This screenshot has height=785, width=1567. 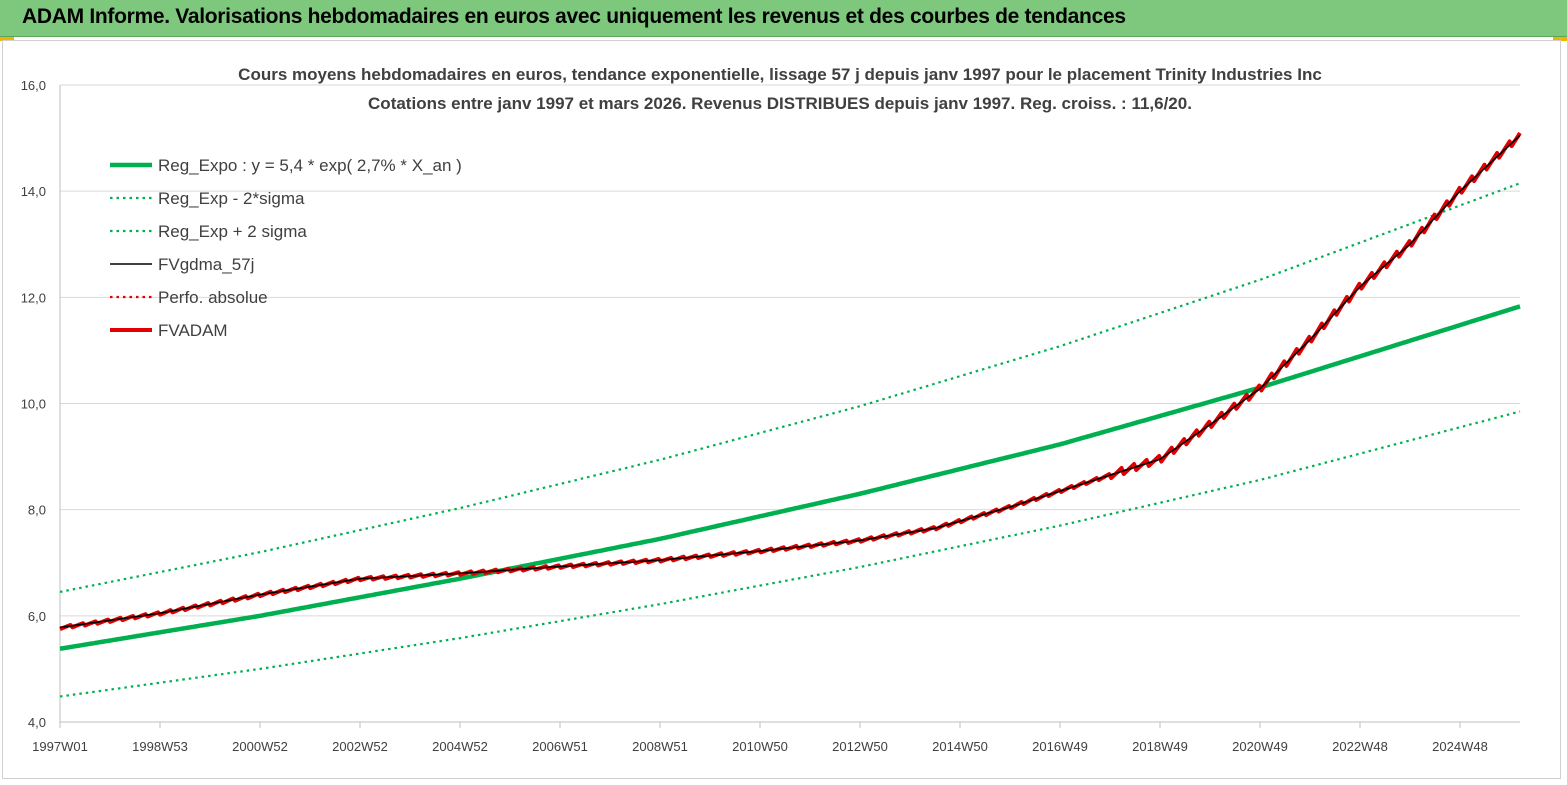 I want to click on y-tick-label: 16,0, so click(x=33, y=85).